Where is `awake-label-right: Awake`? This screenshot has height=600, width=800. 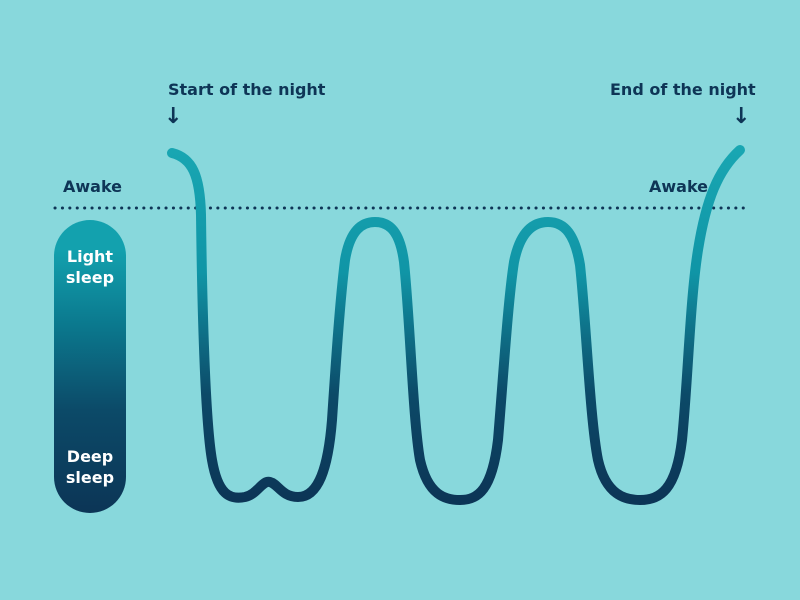
awake-label-right: Awake is located at coordinates (679, 186).